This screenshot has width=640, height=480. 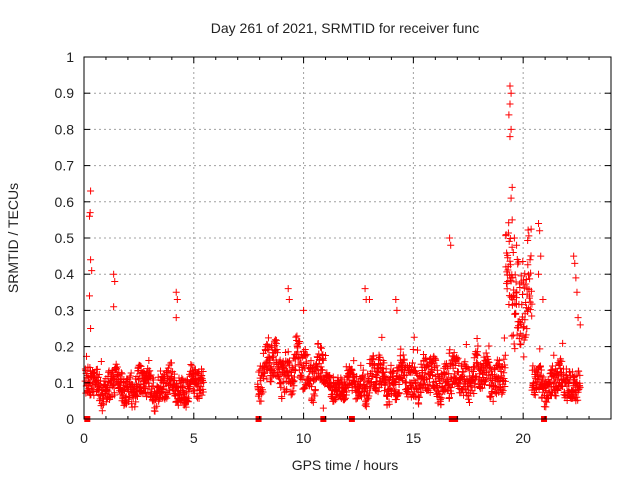 I want to click on x-axis-label: GPS time / hours, so click(x=345, y=465).